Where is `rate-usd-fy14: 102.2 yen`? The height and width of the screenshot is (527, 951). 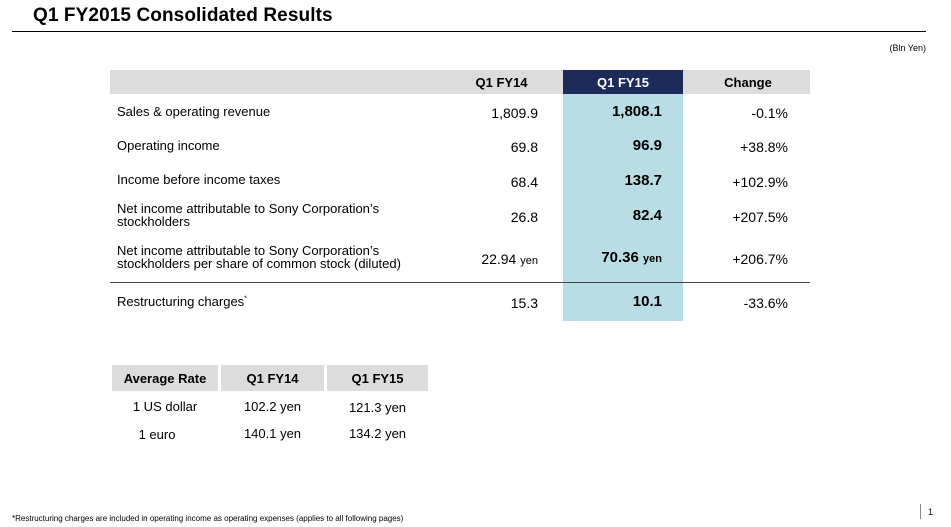
rate-usd-fy14: 102.2 yen is located at coordinates (272, 406).